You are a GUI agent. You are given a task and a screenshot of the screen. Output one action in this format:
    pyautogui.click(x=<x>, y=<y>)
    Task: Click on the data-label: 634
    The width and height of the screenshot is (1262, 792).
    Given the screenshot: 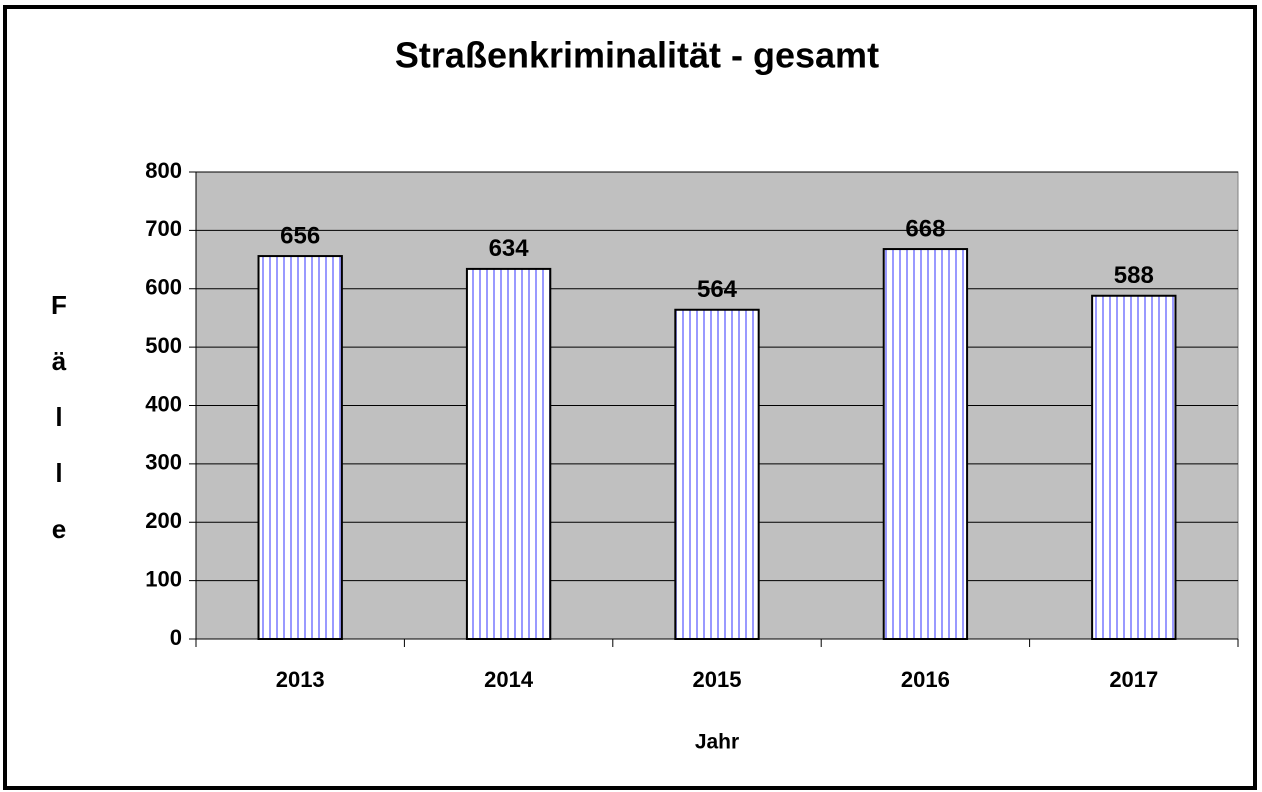 What is the action you would take?
    pyautogui.click(x=509, y=248)
    